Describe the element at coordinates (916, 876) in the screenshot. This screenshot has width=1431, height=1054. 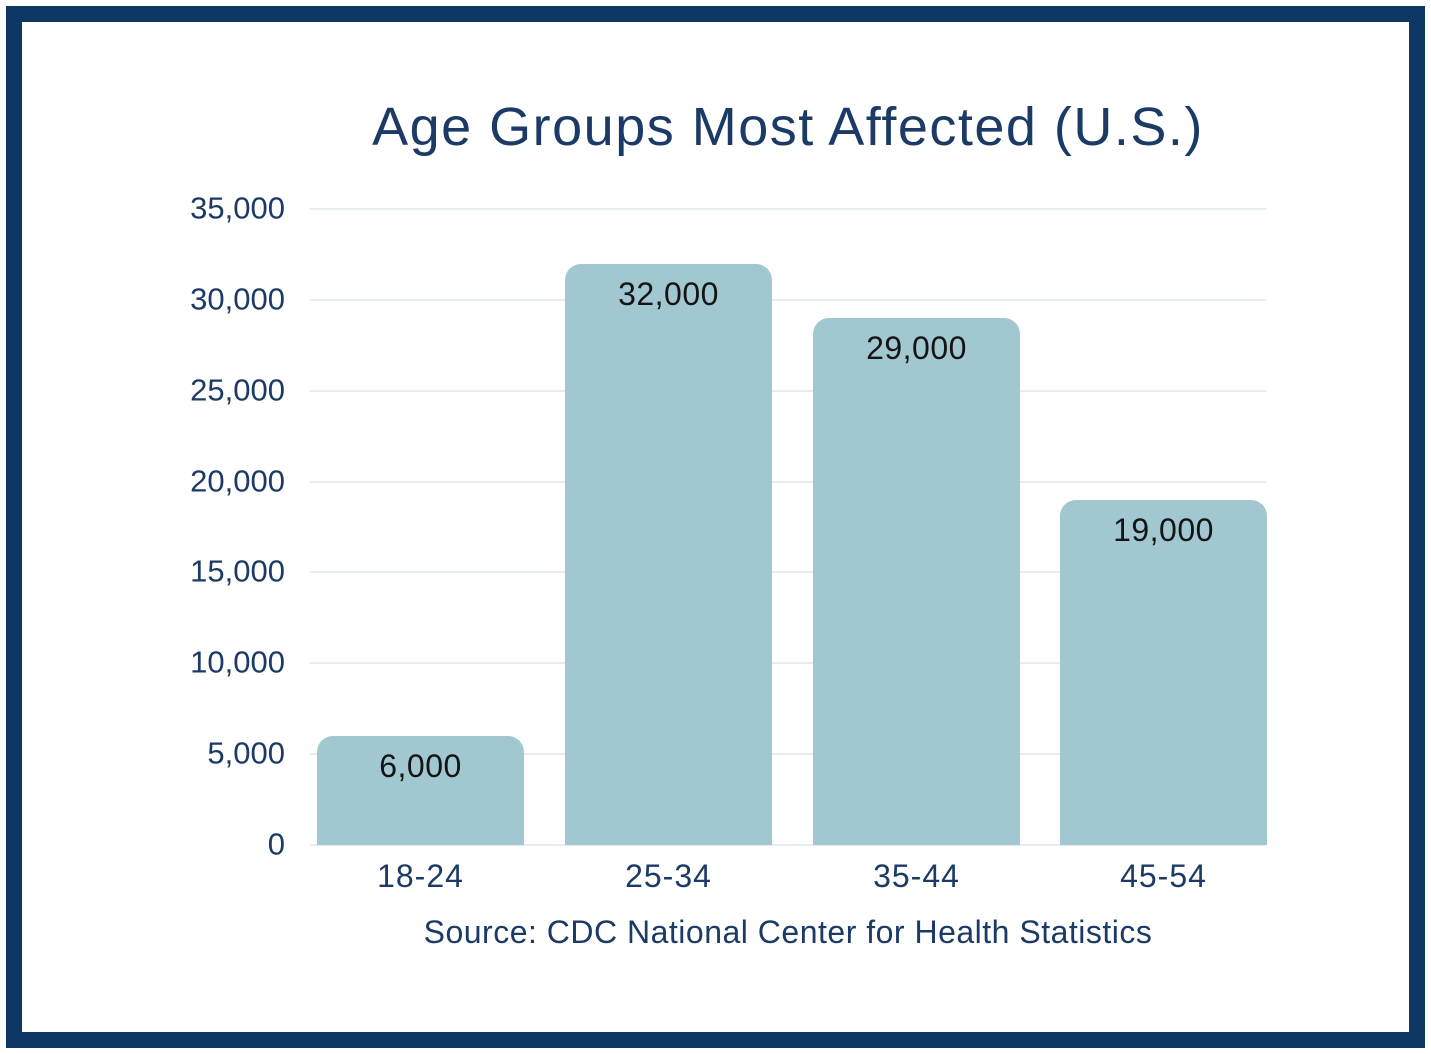
I see `x-axis-tick-label: 35-44` at that location.